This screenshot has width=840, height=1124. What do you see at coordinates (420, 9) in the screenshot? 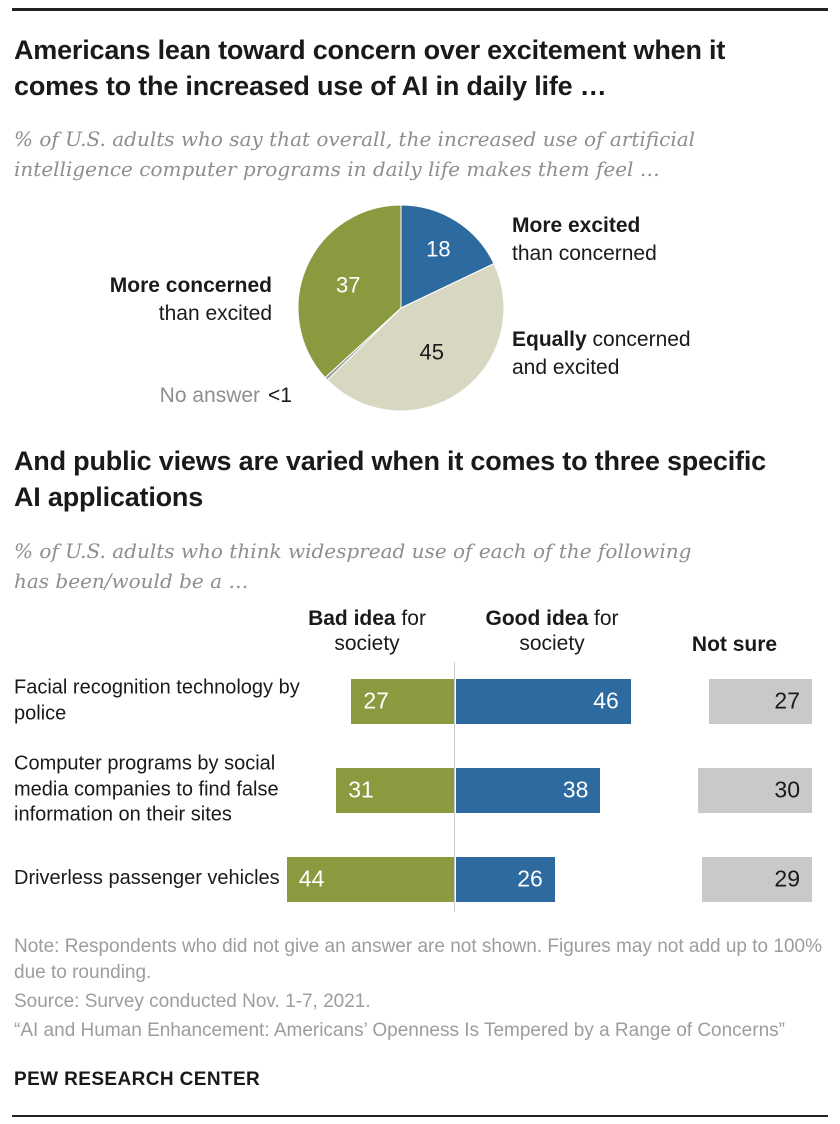
I see `top-rule` at bounding box center [420, 9].